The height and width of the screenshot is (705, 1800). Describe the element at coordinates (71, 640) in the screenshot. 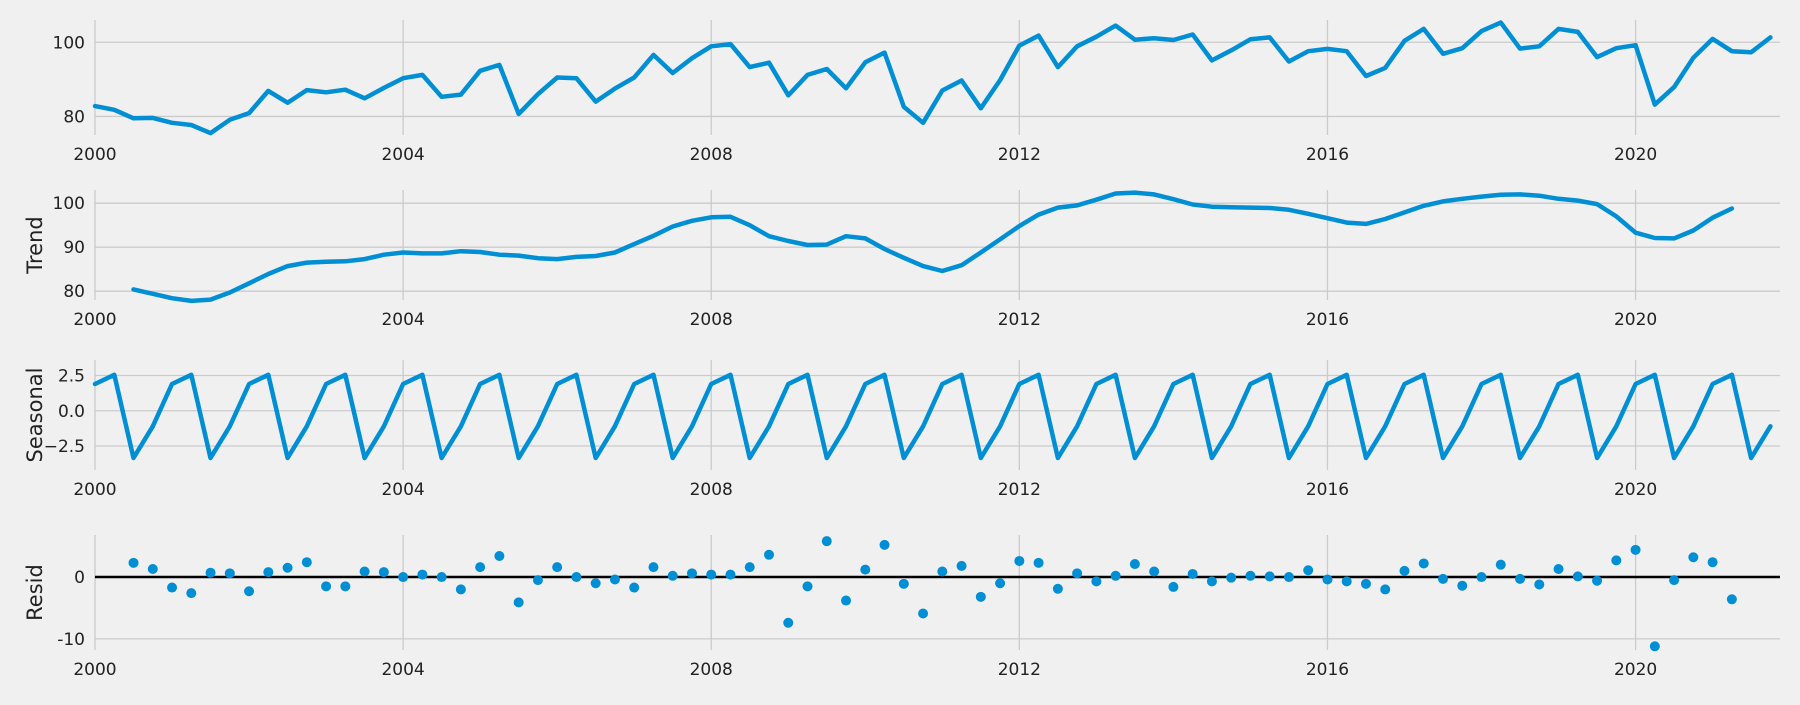

I see `y-tick-label: -10` at that location.